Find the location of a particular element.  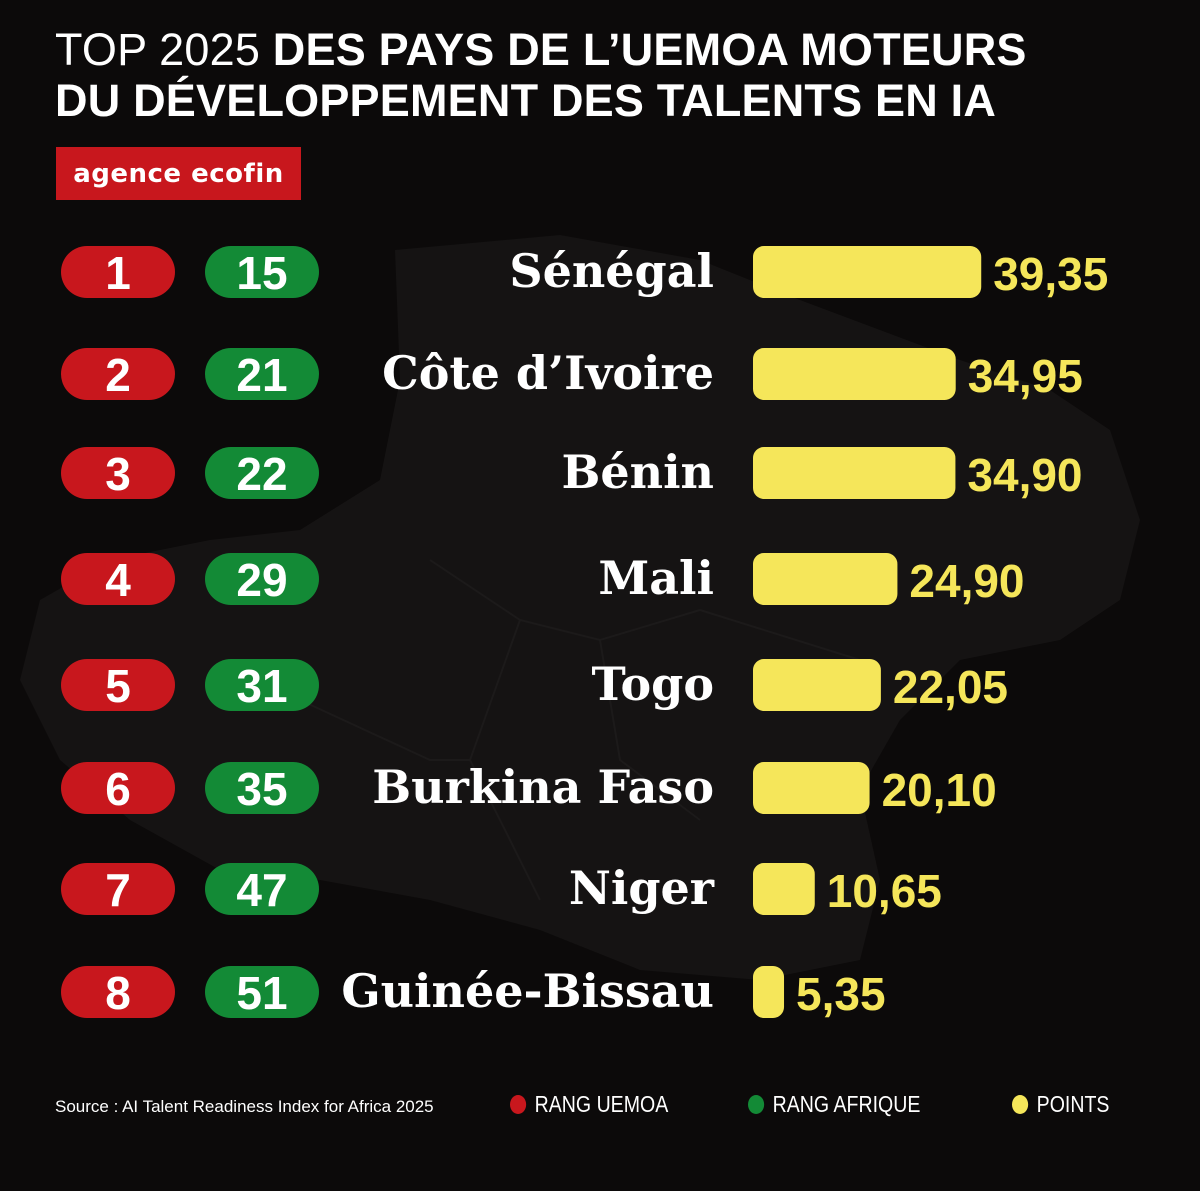

rank-afrique-label: 21 is located at coordinates (261, 375).